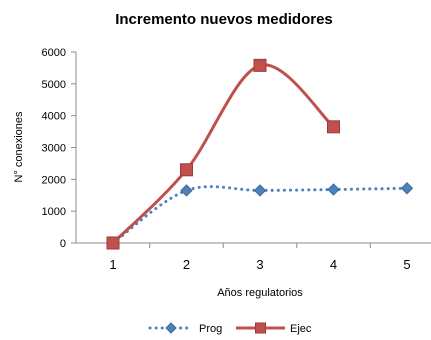  I want to click on x-tick-label: 4, so click(333, 264).